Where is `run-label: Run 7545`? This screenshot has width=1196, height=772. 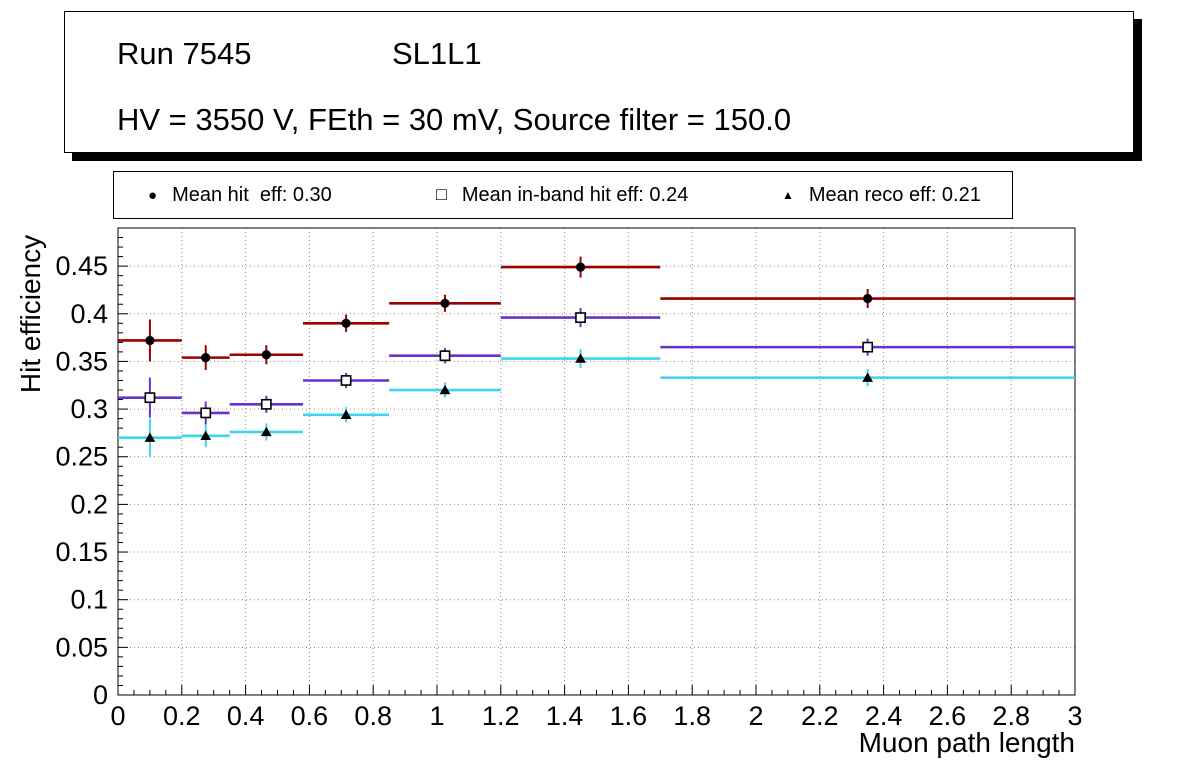 run-label: Run 7545 is located at coordinates (184, 53).